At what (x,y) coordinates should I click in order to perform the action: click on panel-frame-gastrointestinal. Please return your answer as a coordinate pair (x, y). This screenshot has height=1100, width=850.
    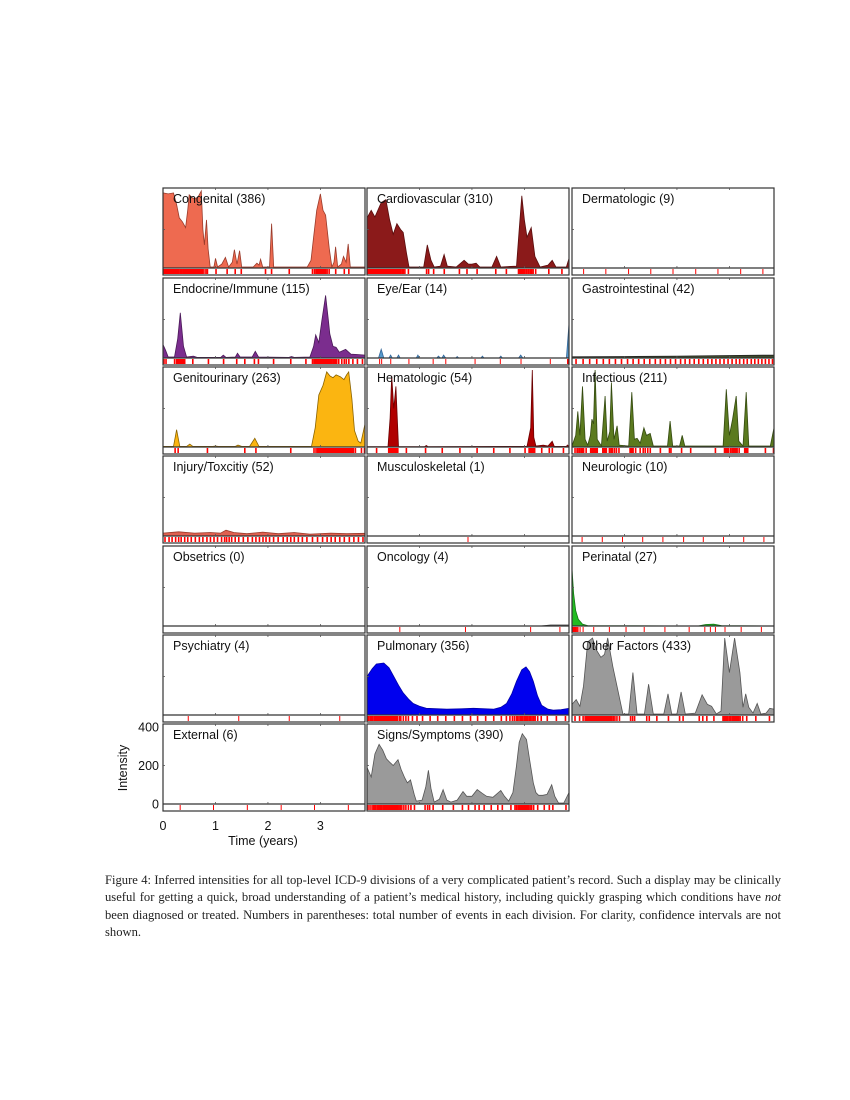
    Looking at the image, I should click on (673, 321).